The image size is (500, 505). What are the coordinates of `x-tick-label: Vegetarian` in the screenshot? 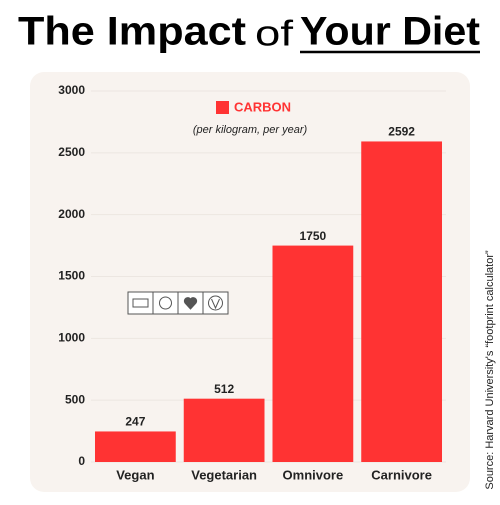 It's located at (224, 474).